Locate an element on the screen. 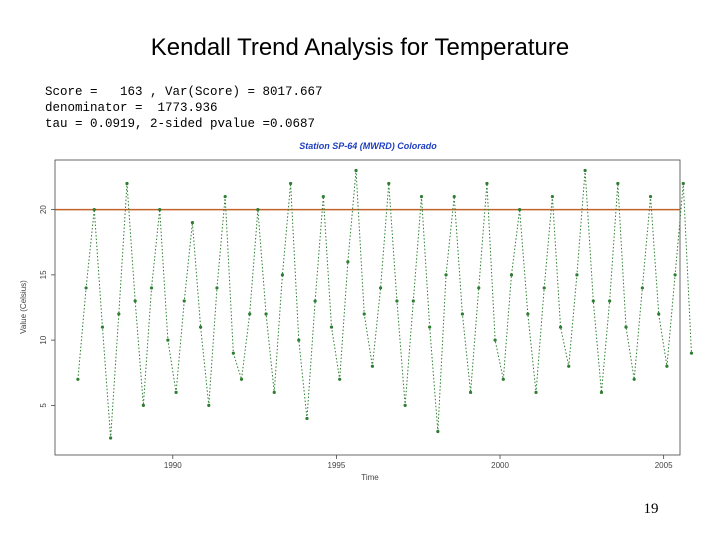 This screenshot has height=545, width=720. stat-line: denominator = 1773.936 is located at coordinates (131, 108).